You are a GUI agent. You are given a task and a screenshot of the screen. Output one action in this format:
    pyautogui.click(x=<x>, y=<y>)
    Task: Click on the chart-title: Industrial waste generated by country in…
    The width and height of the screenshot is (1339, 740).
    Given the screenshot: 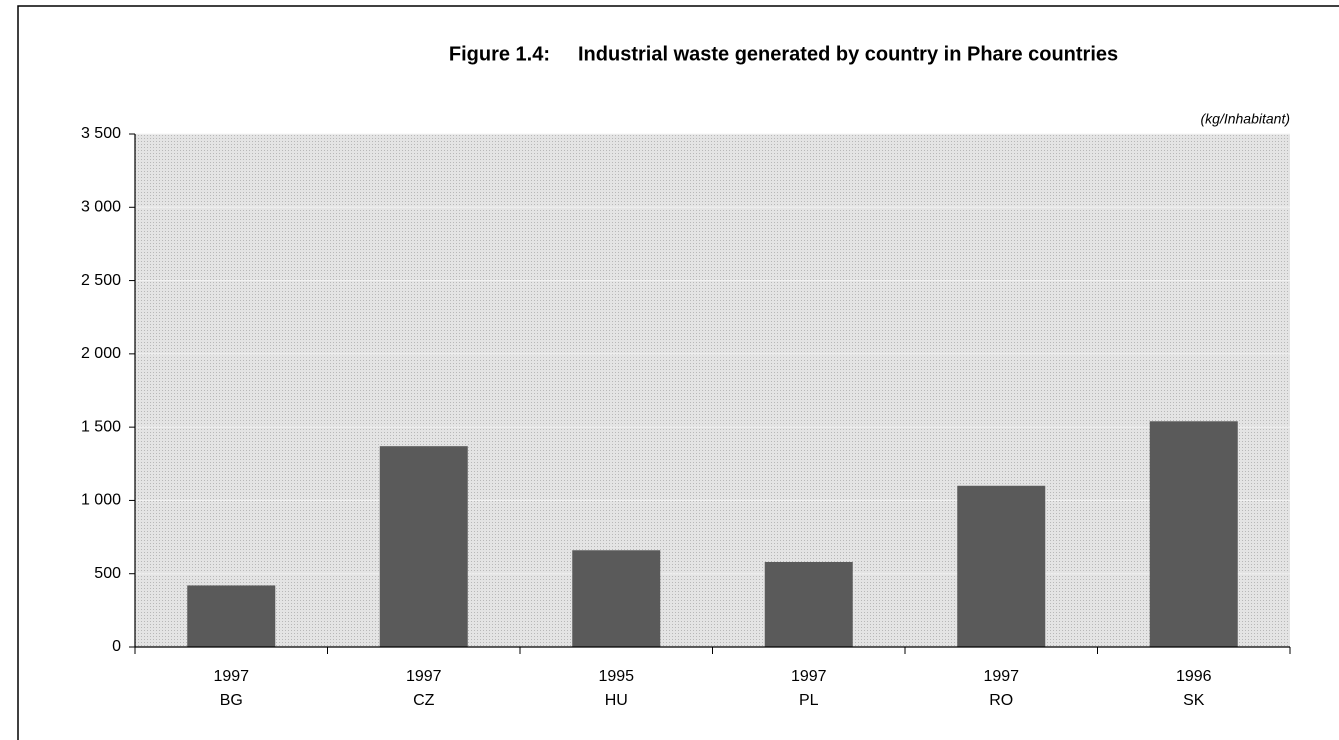 What is the action you would take?
    pyautogui.click(x=848, y=54)
    